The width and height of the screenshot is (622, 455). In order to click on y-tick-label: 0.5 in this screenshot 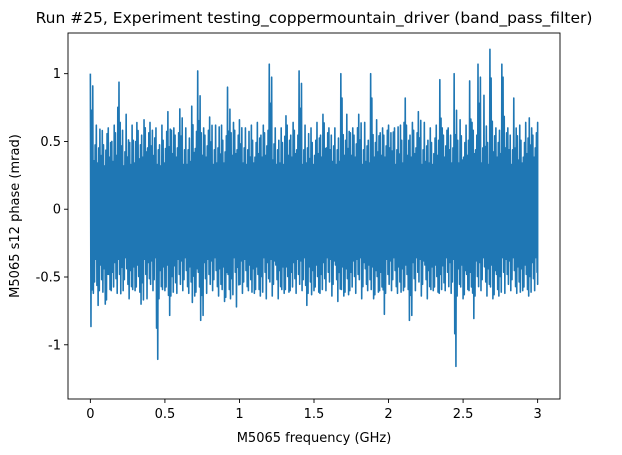, I will do `click(50, 142)`.